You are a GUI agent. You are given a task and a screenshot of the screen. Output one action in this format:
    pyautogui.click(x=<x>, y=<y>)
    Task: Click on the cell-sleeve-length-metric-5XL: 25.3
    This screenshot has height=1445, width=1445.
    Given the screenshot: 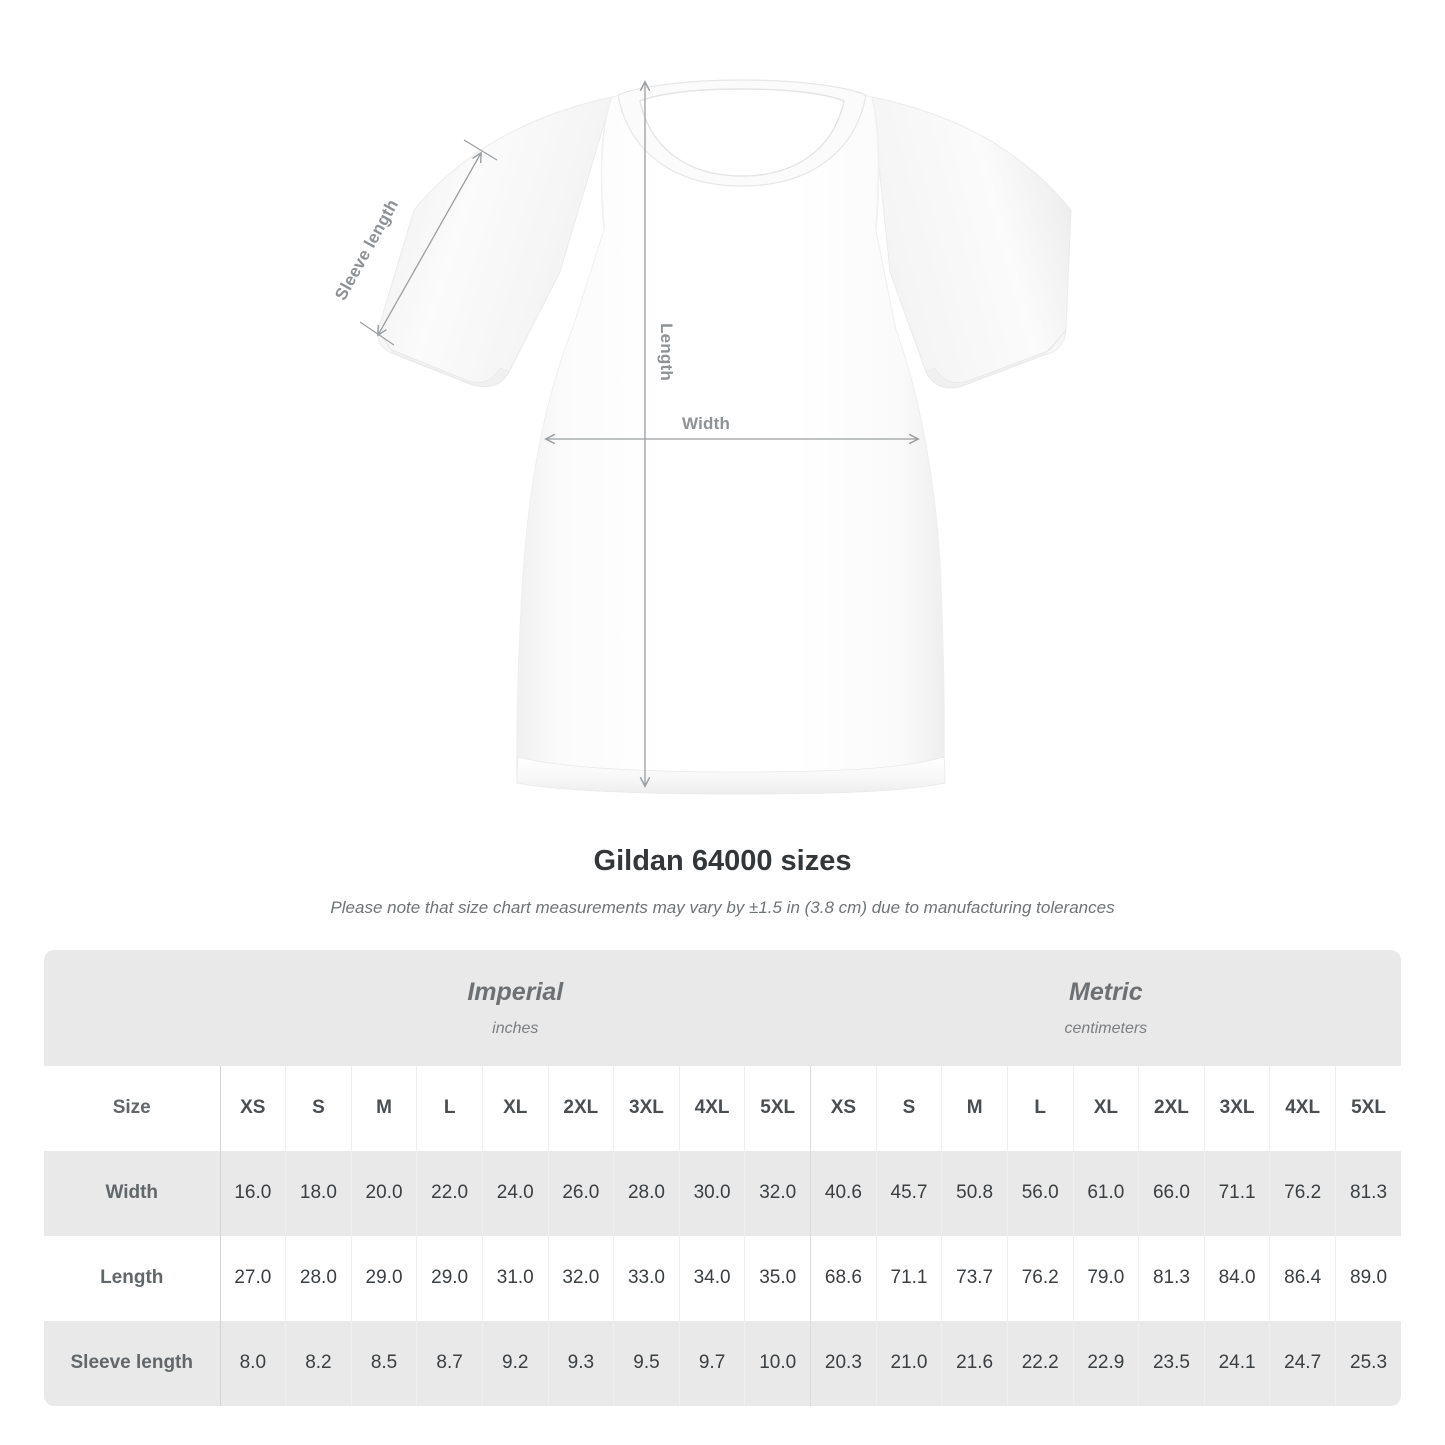 What is the action you would take?
    pyautogui.click(x=1368, y=1363)
    